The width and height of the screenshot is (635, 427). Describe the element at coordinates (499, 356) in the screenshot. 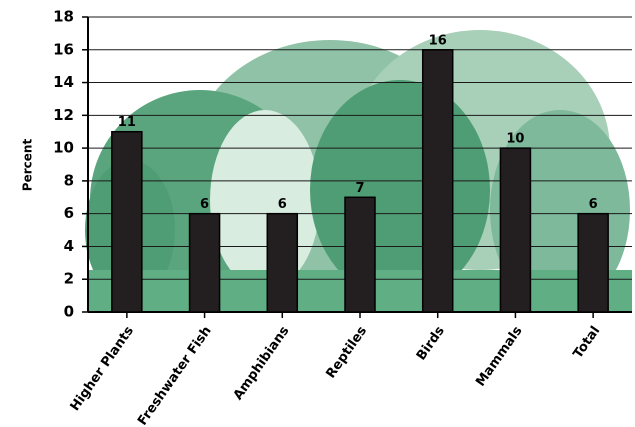

I see `x-tick-label: Mammals` at that location.